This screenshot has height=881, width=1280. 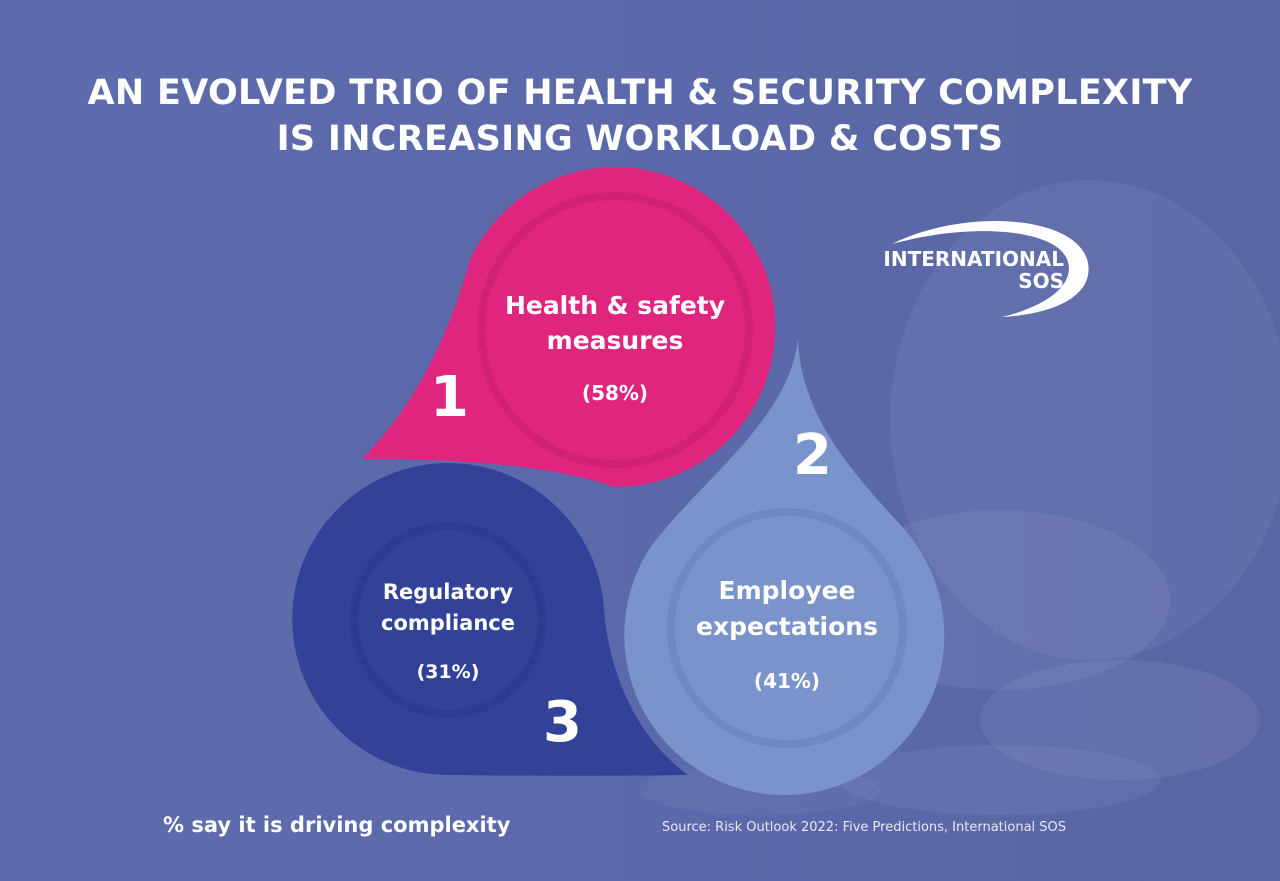 I want to click on title-line-2: IS INCREASING WORKLOAD & COSTS, so click(x=640, y=139).